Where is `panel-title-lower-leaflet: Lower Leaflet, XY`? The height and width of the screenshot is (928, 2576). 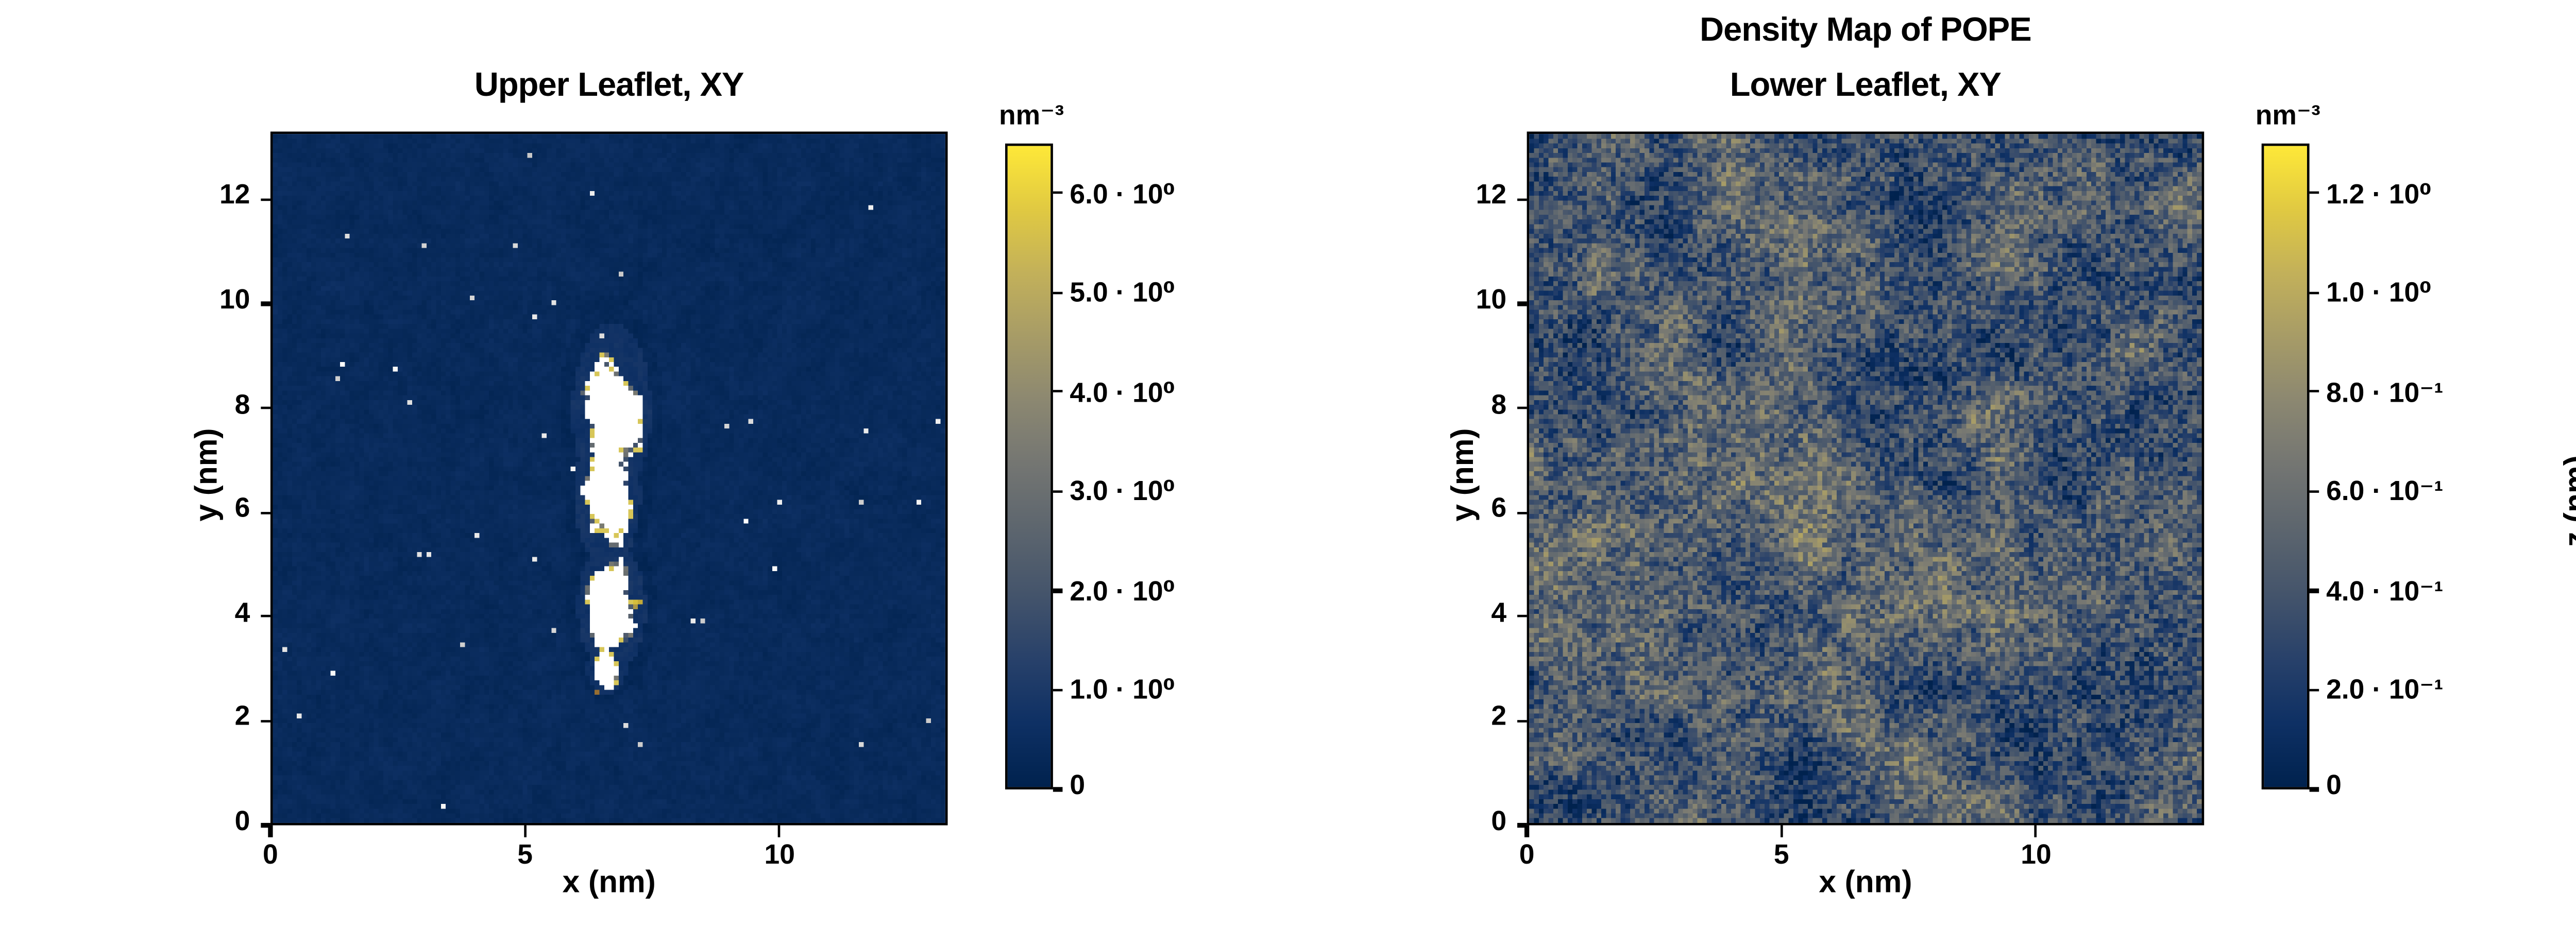
panel-title-lower-leaflet: Lower Leaflet, XY is located at coordinates (1866, 83).